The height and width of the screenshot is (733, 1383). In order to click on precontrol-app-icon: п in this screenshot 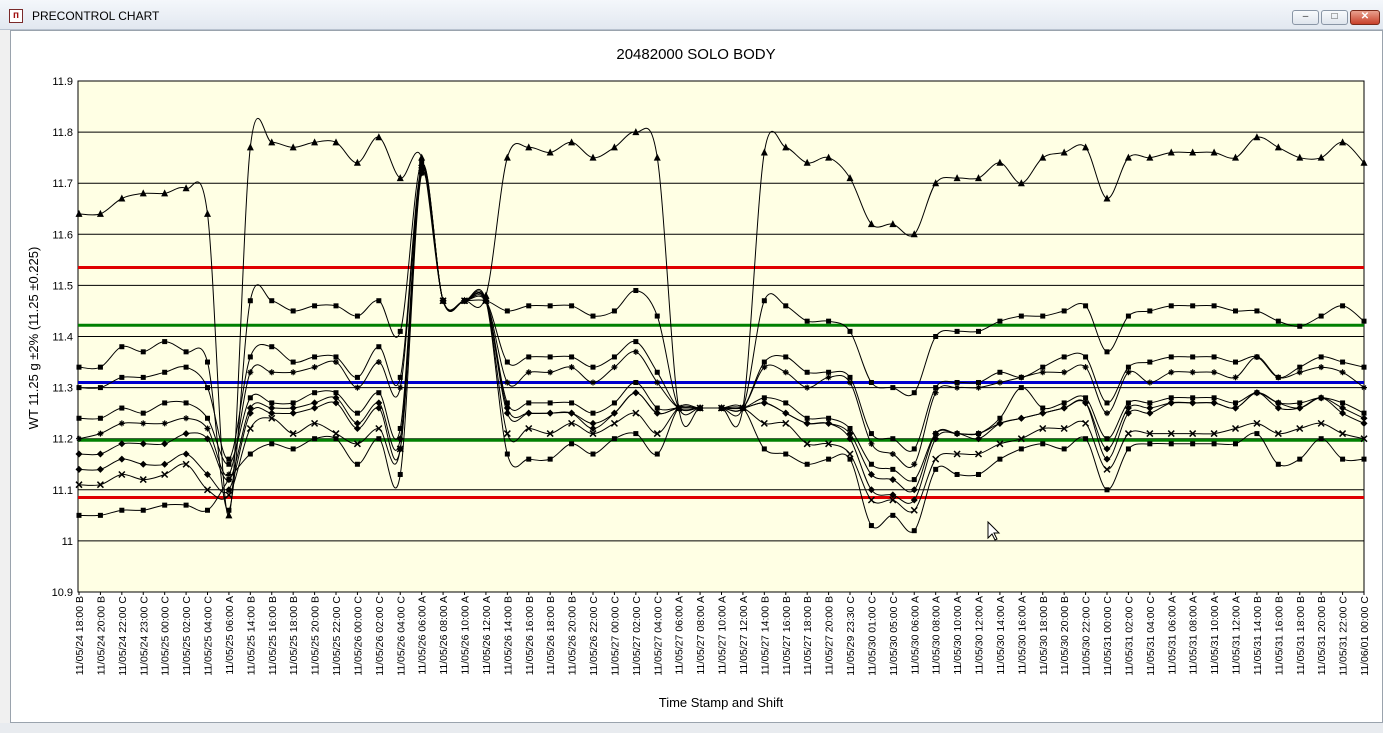, I will do `click(16, 16)`.